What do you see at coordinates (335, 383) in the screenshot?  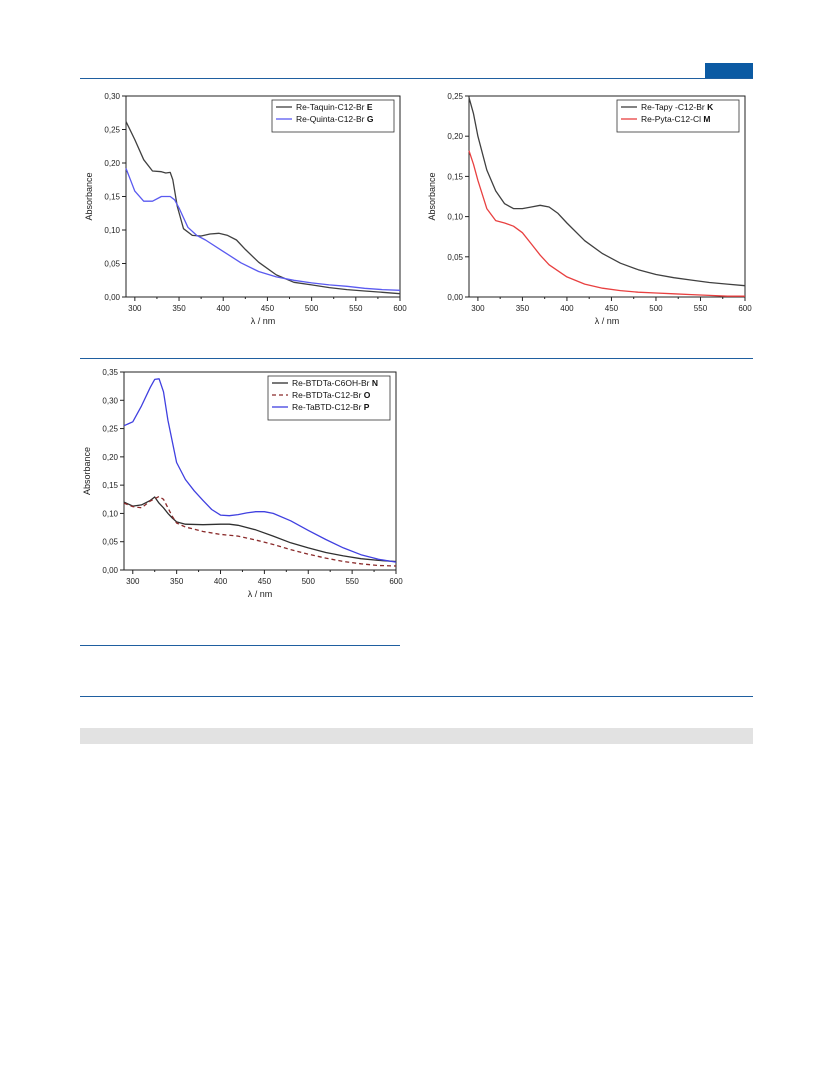 I see `legend-label: Re-BTDTa-C6OH-Br N` at bounding box center [335, 383].